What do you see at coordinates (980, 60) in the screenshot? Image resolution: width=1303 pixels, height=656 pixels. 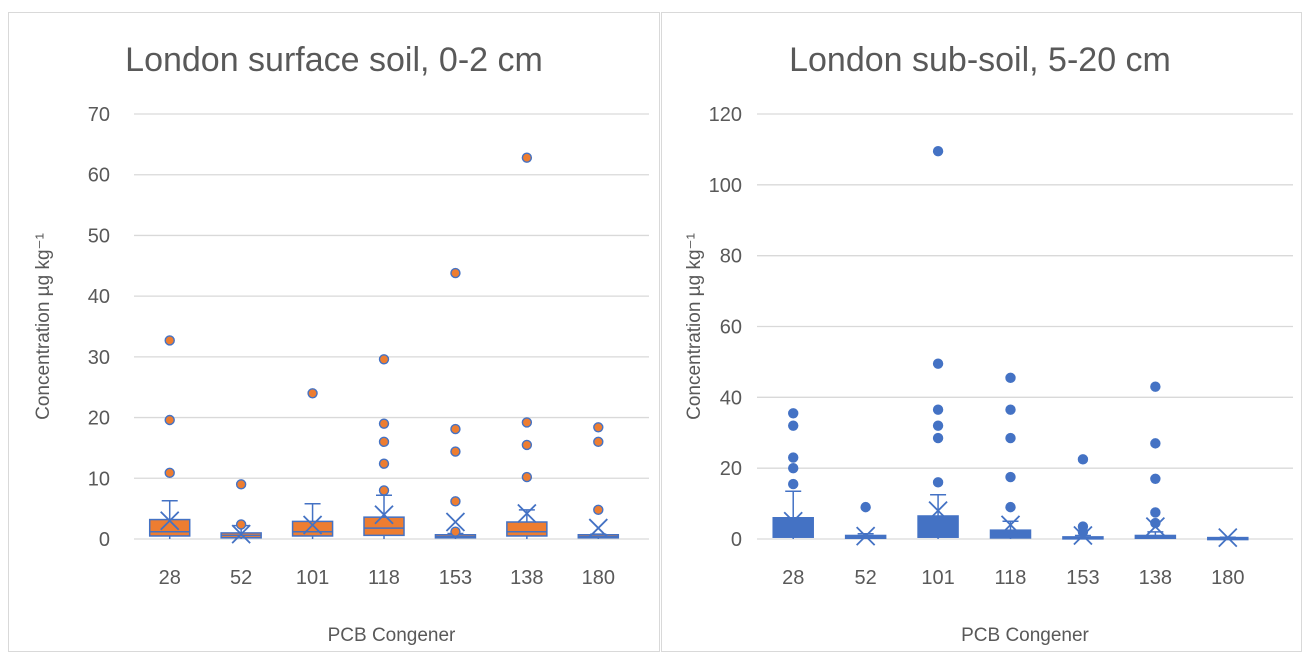 I see `chart-title: London sub-soil, 5-20 cm` at bounding box center [980, 60].